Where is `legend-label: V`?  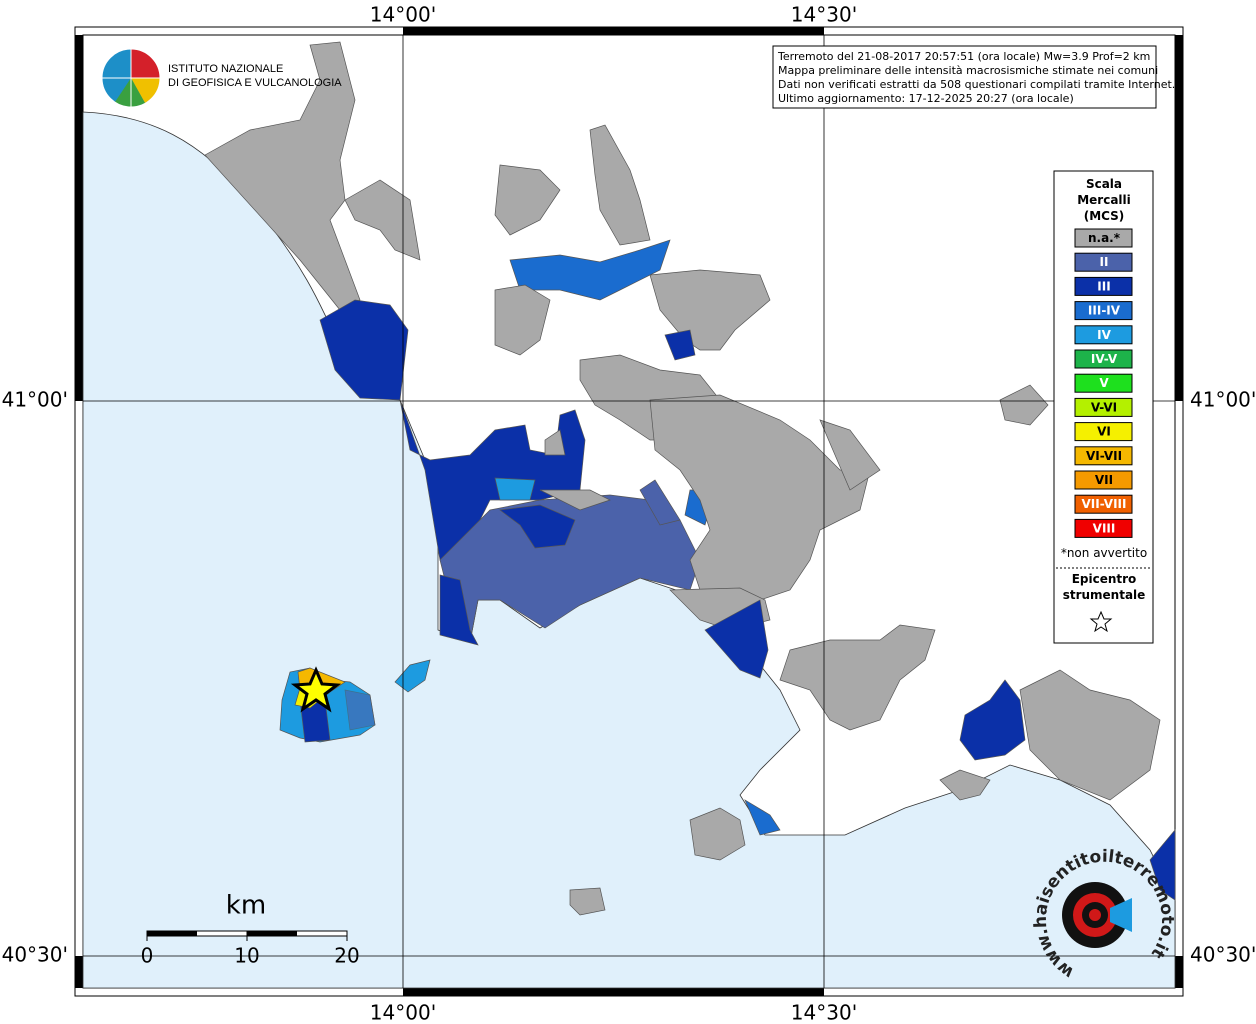 legend-label: V is located at coordinates (1104, 383).